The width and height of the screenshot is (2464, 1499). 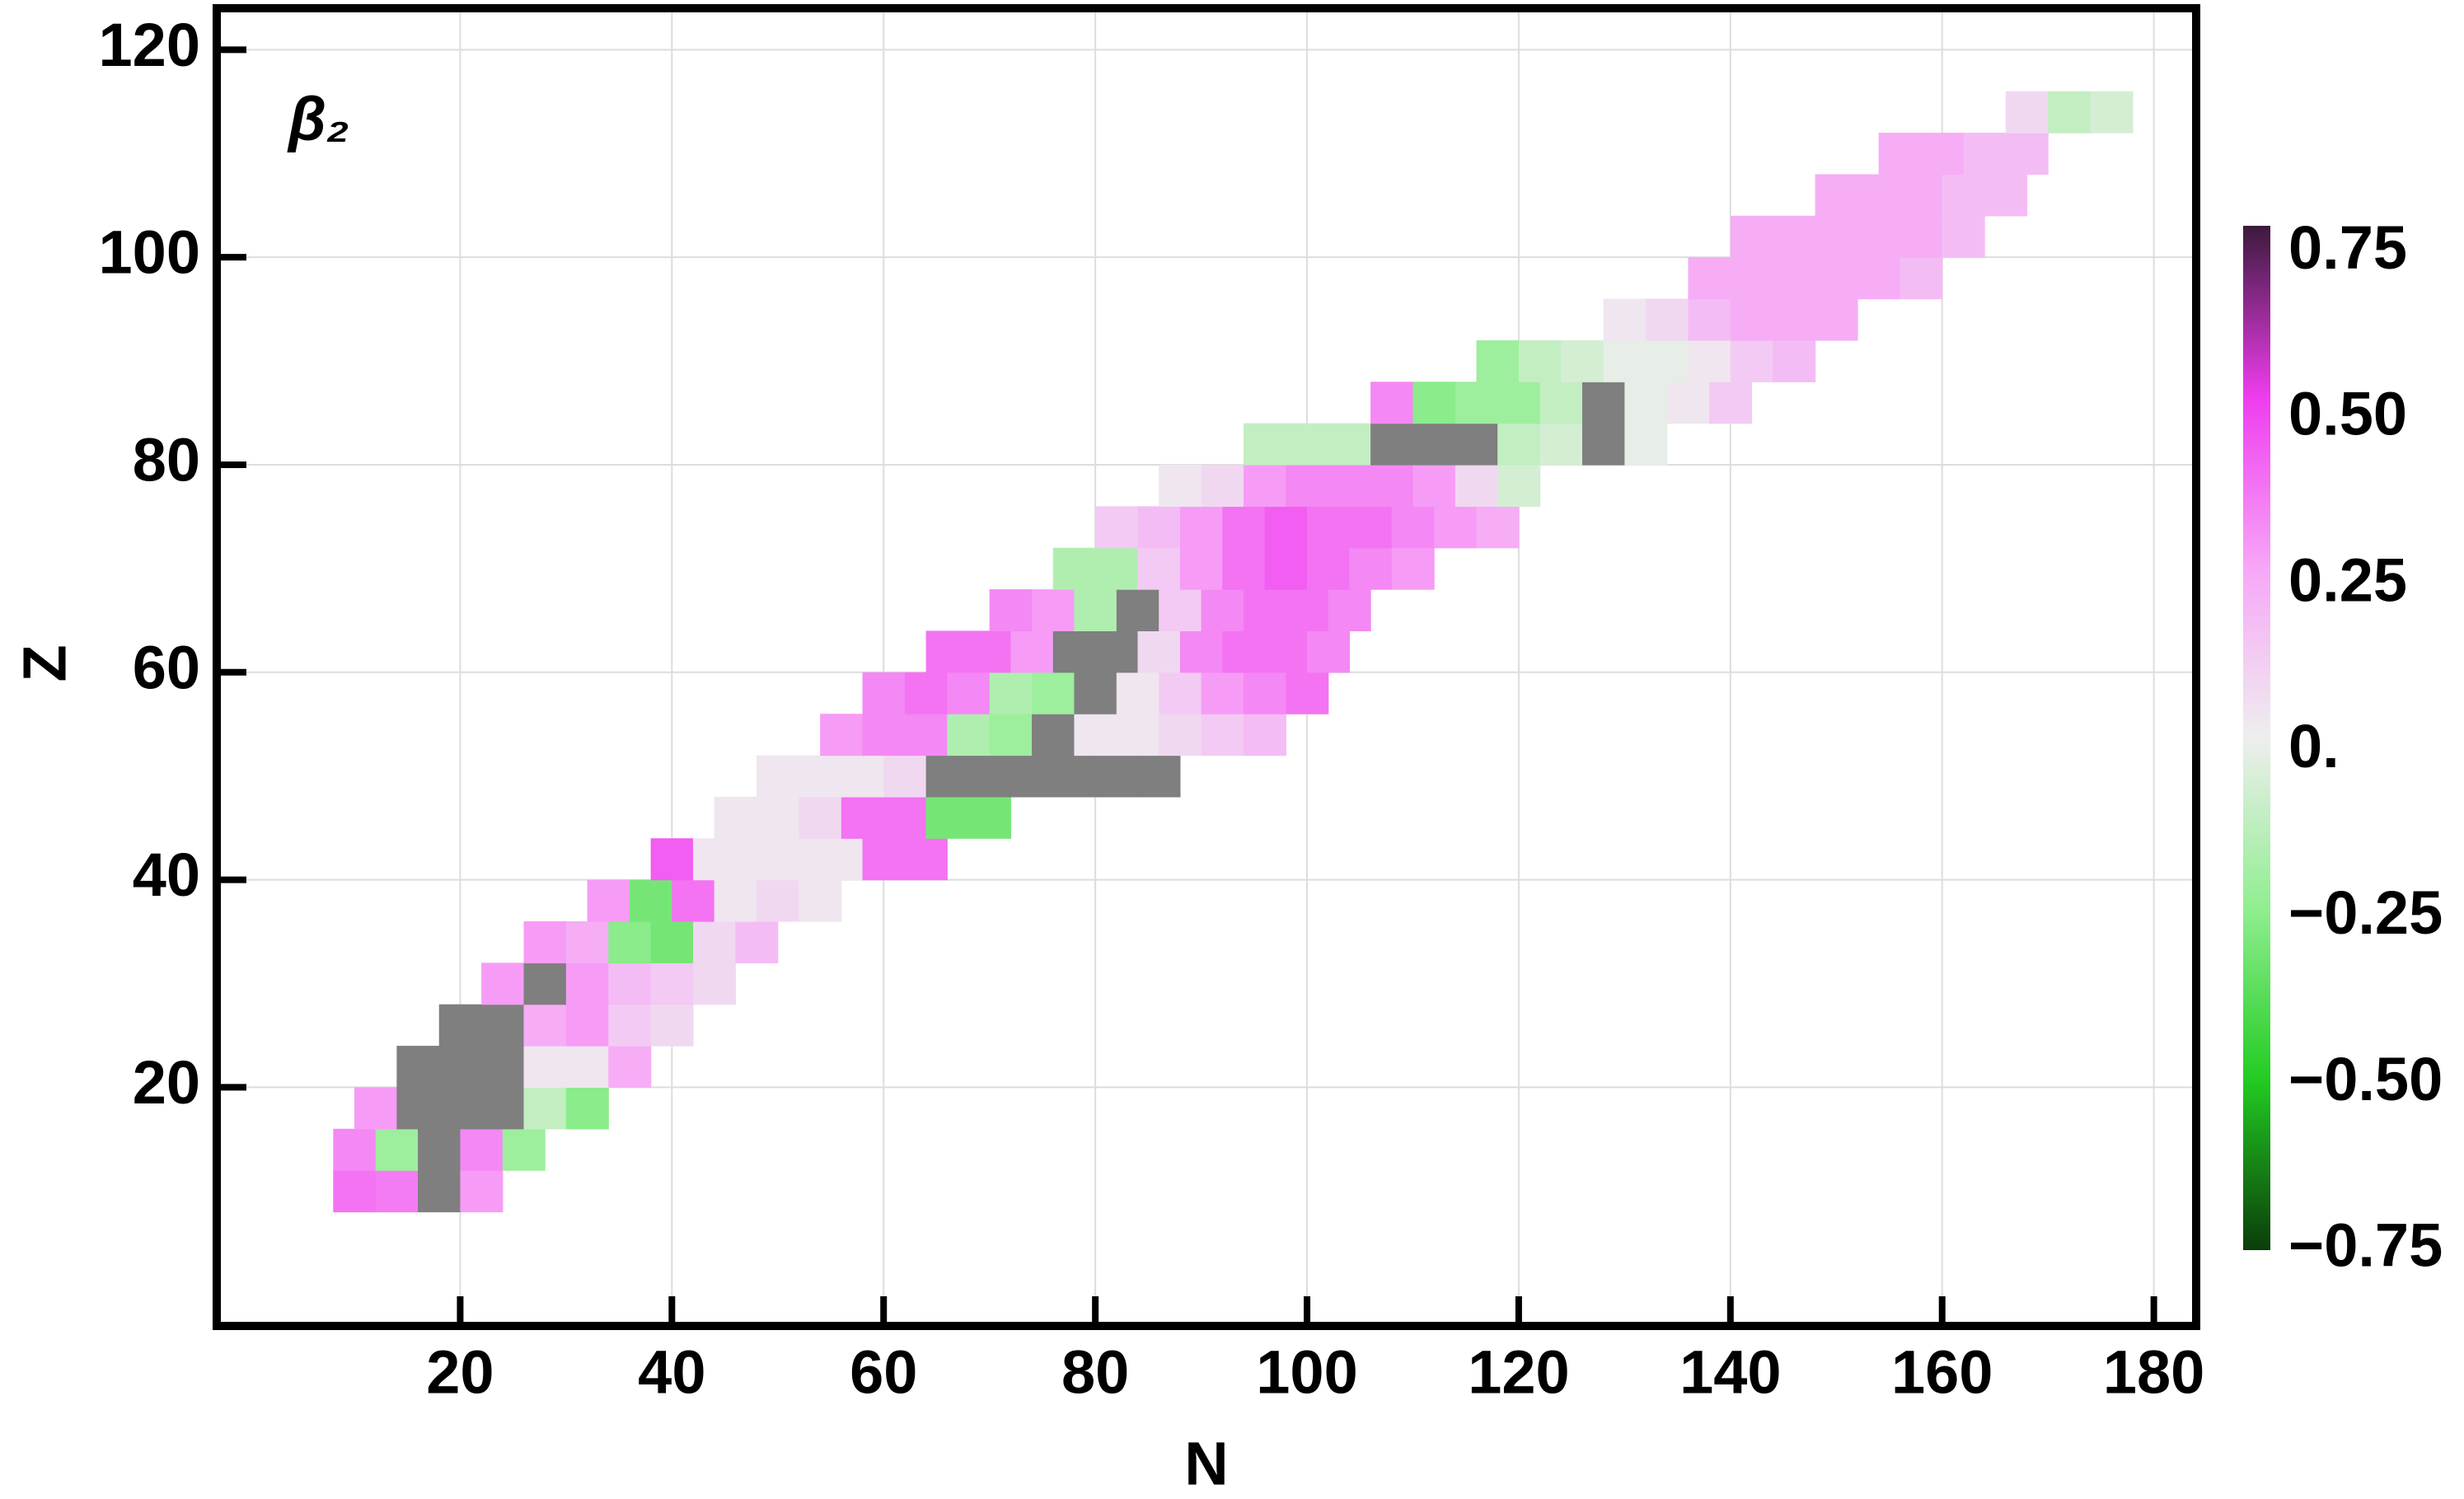 I want to click on colorbar-tick-label: 0.25, so click(x=2347, y=580).